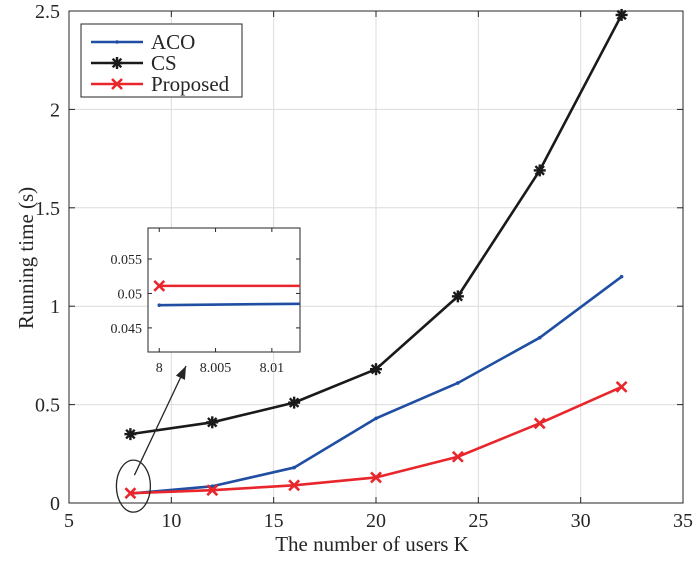 The image size is (698, 561). Describe the element at coordinates (55, 504) in the screenshot. I see `y-tick-label: 0` at that location.